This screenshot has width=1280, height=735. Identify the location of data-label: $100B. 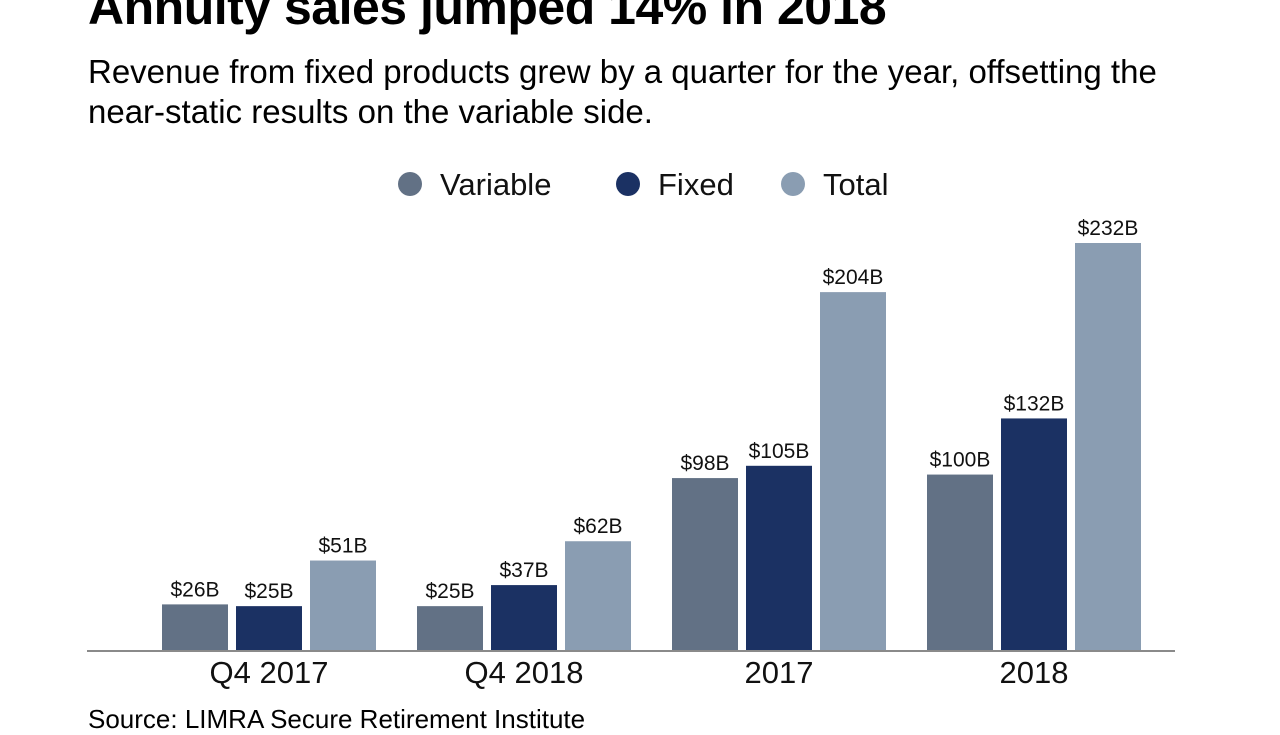
(960, 460).